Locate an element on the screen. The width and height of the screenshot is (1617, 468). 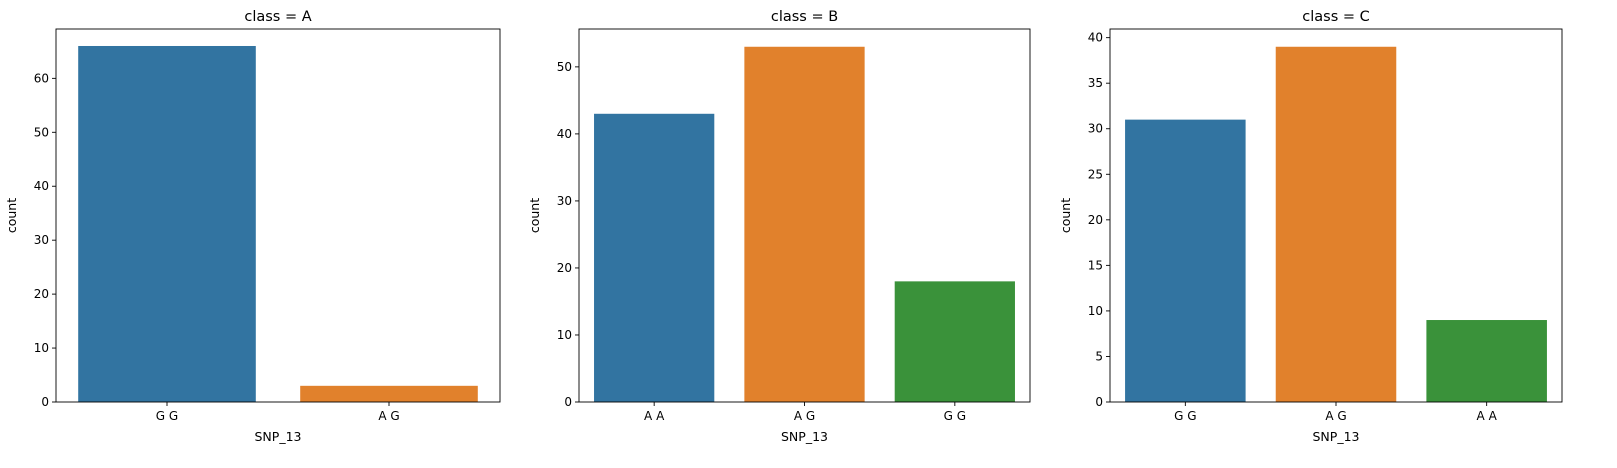
chart-title: class = B is located at coordinates (804, 17).